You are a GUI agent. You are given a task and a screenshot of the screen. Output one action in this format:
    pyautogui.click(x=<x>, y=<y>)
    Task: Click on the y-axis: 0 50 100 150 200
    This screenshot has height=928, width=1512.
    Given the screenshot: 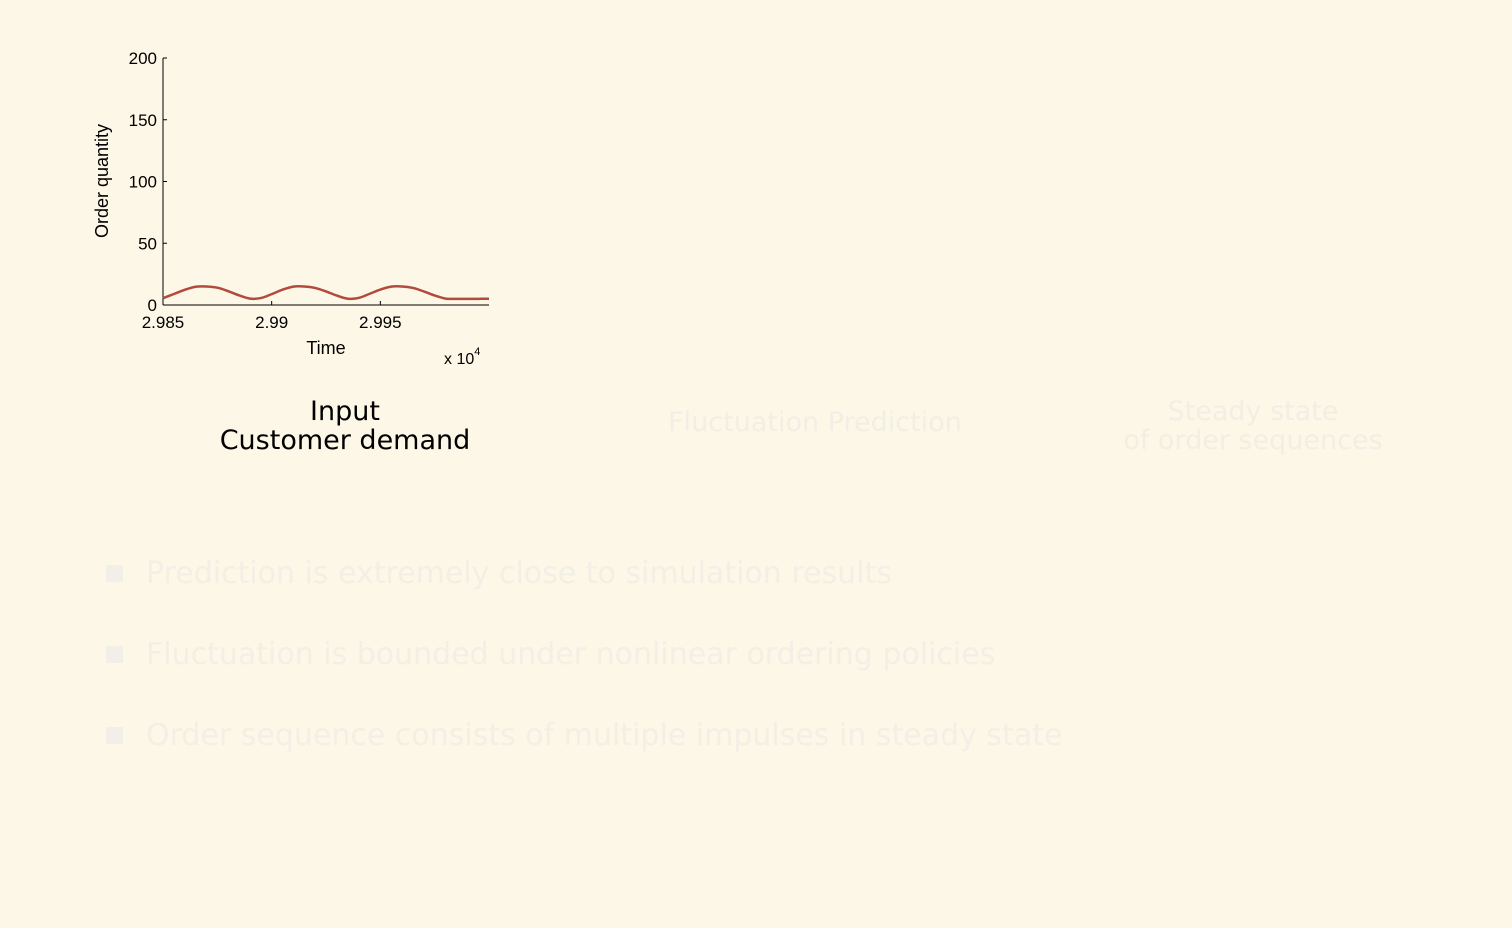 What is the action you would take?
    pyautogui.click(x=148, y=182)
    